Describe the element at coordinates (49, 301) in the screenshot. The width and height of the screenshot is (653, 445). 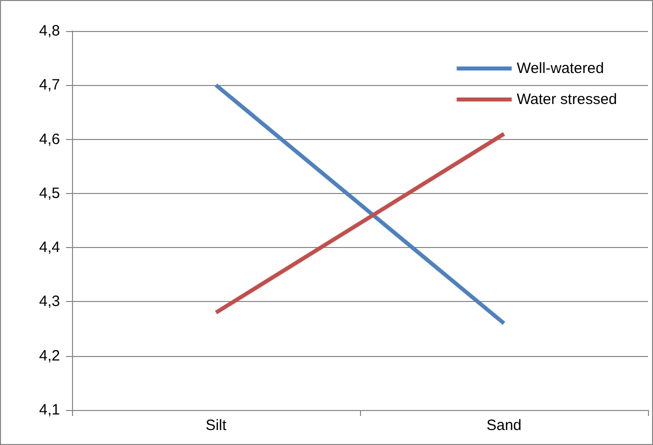
I see `y-tick-label: 4,3` at that location.